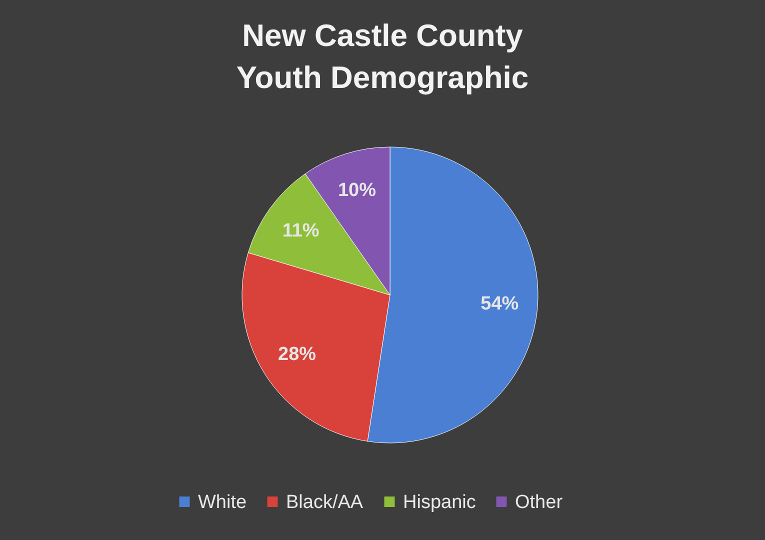  Describe the element at coordinates (382, 56) in the screenshot. I see `chart-title: New Castle County Youth Demographic` at that location.